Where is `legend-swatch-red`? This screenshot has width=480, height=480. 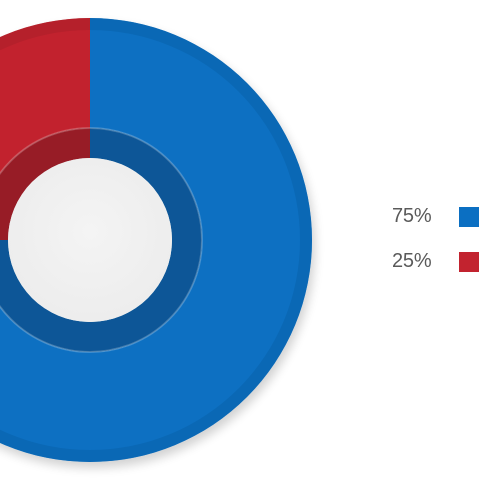 legend-swatch-red is located at coordinates (469, 262).